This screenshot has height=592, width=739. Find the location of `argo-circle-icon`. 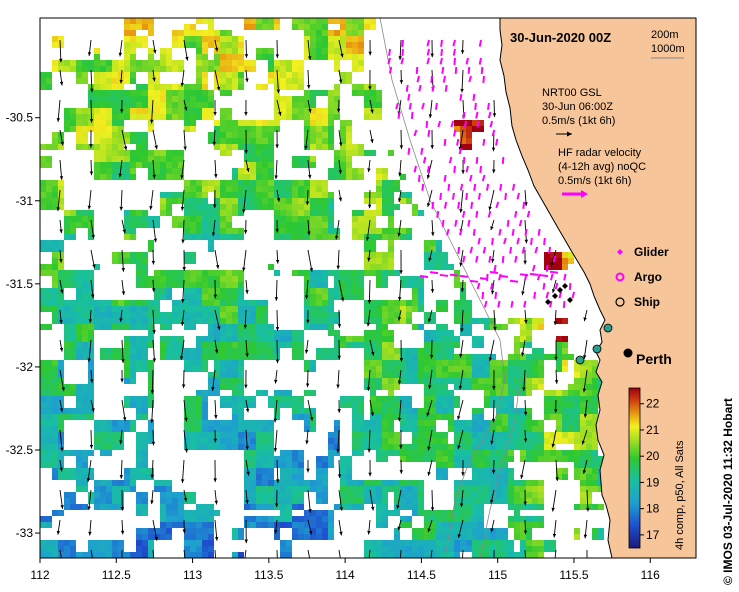

argo-circle-icon is located at coordinates (620, 277).